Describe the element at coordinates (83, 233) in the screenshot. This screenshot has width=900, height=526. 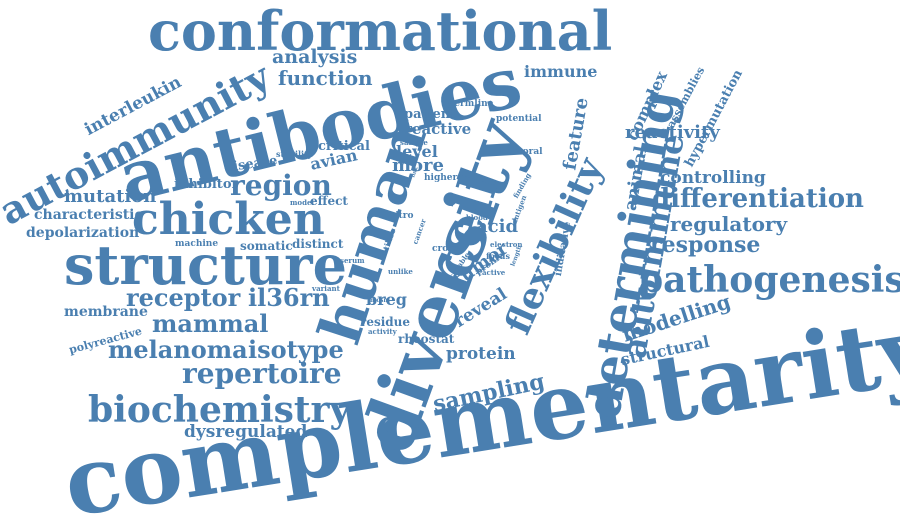
I see `word-depolarization: depolarization` at that location.